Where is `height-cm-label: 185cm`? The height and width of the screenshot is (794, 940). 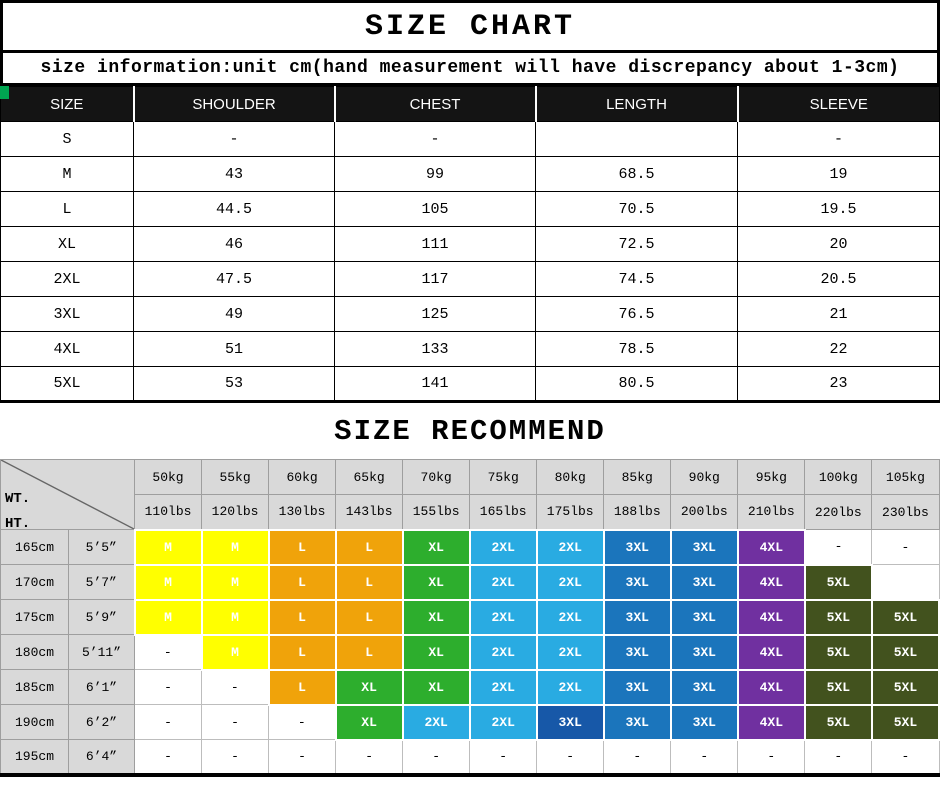 height-cm-label: 185cm is located at coordinates (34, 687).